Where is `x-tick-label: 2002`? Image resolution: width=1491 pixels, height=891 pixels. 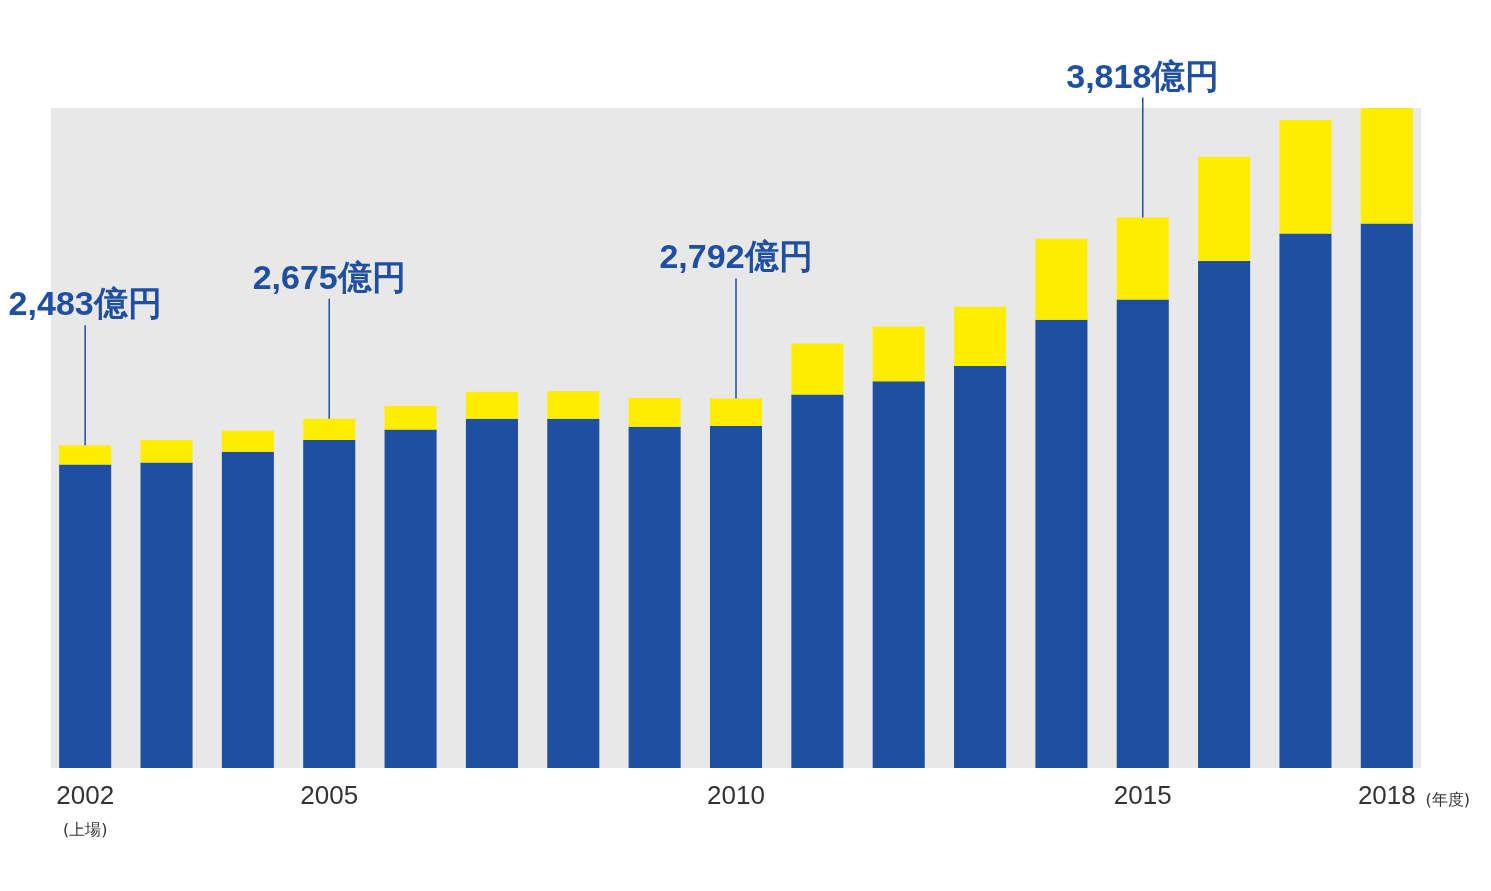 x-tick-label: 2002 is located at coordinates (85, 794).